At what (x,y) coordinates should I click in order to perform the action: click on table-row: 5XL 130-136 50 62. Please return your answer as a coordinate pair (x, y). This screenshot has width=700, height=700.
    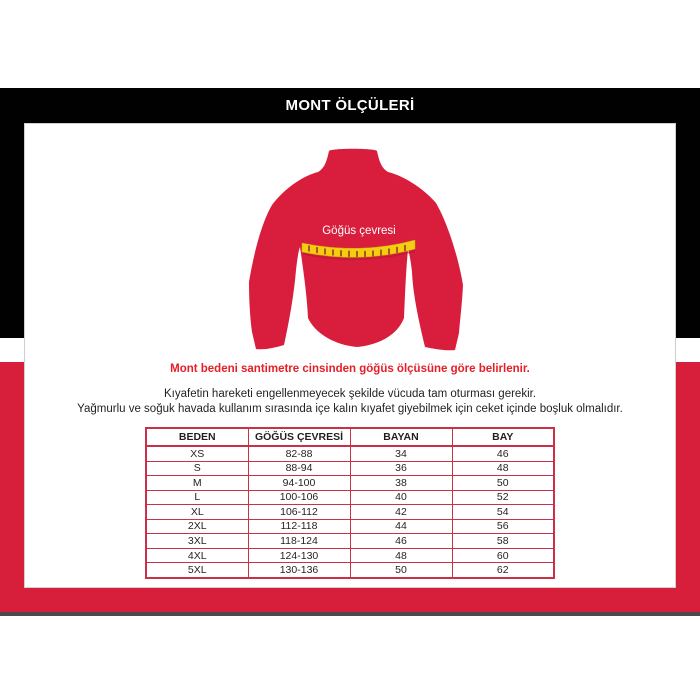
    Looking at the image, I should click on (350, 570).